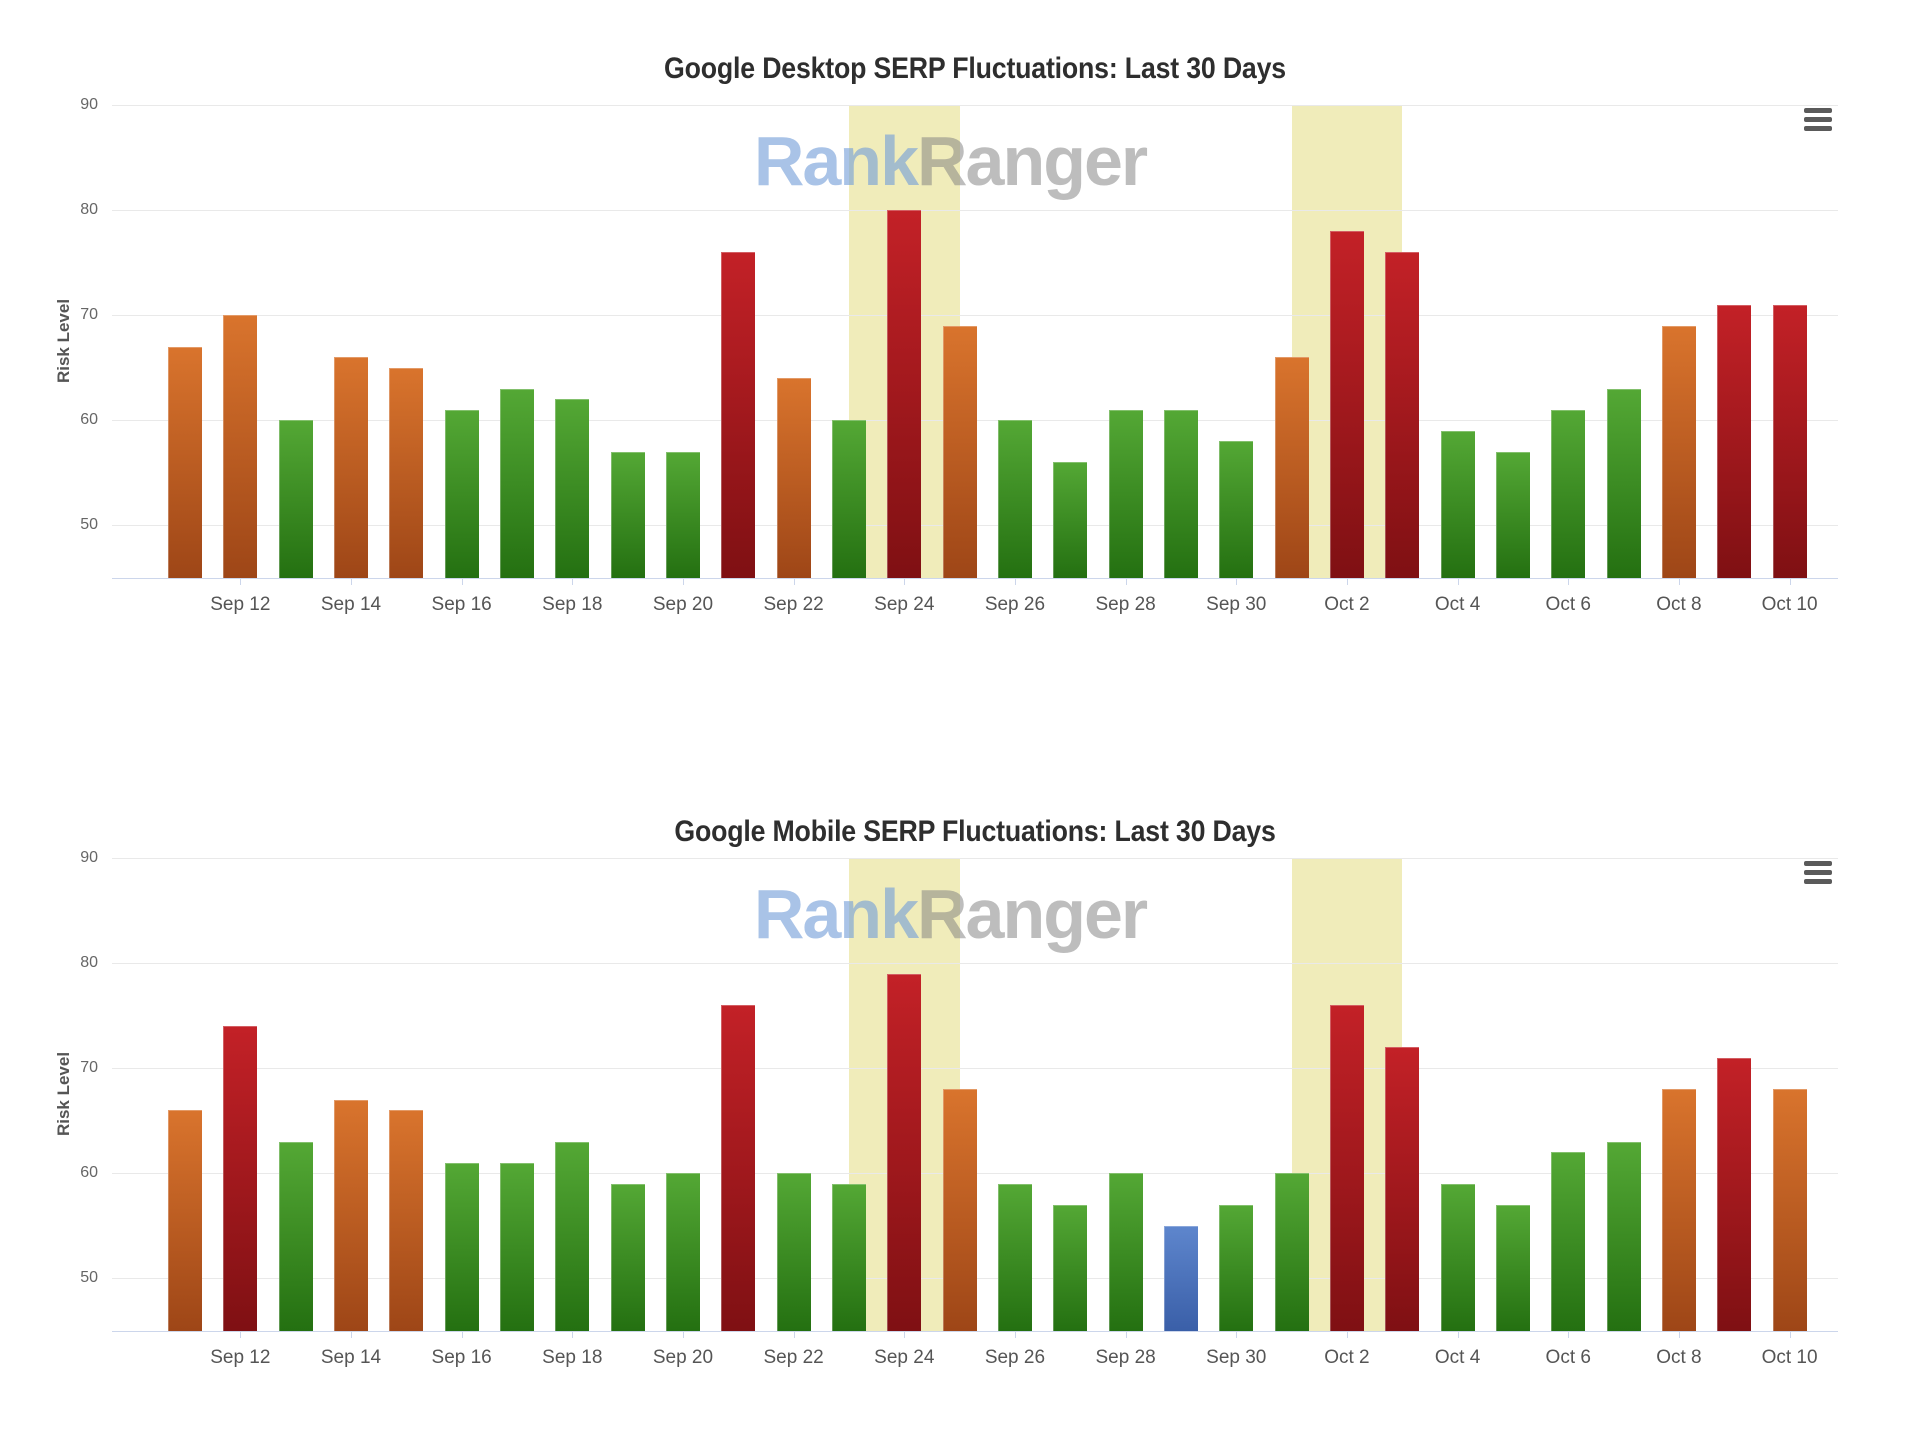 Image resolution: width=1915 pixels, height=1453 pixels. I want to click on x-axis-line, so click(975, 578).